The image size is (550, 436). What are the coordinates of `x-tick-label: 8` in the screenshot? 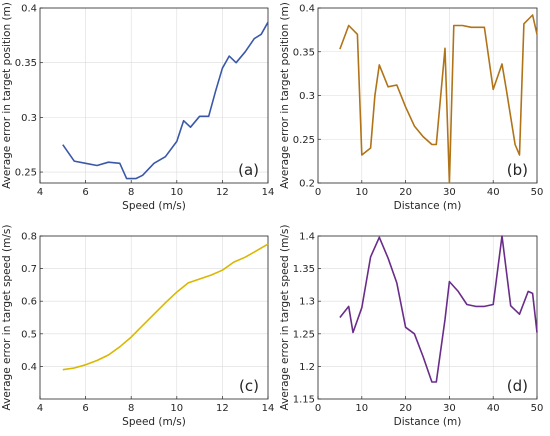 It's located at (131, 192).